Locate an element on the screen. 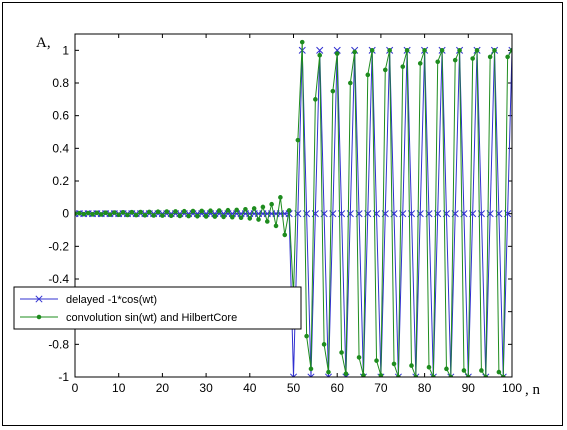  x-tick-label: 10 is located at coordinates (119, 388).